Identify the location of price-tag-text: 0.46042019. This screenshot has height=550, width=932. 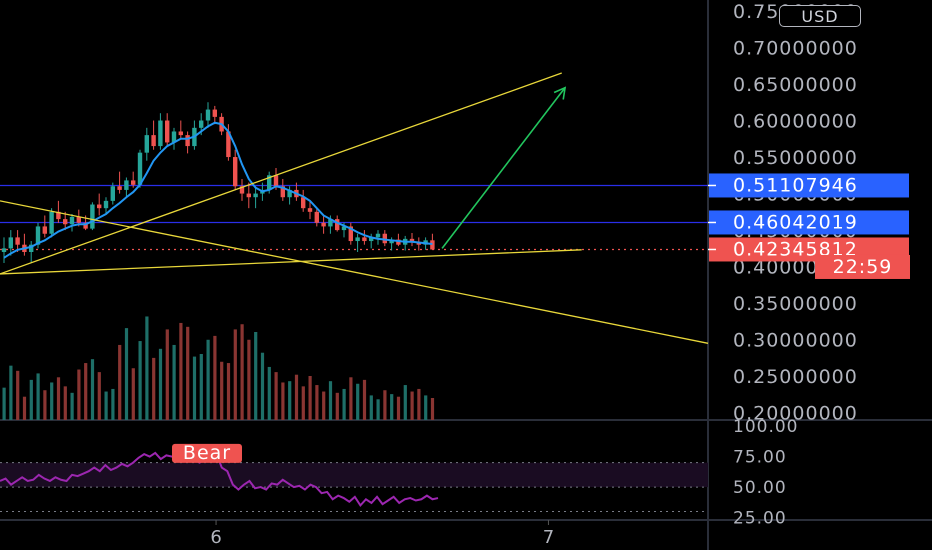
(795, 222).